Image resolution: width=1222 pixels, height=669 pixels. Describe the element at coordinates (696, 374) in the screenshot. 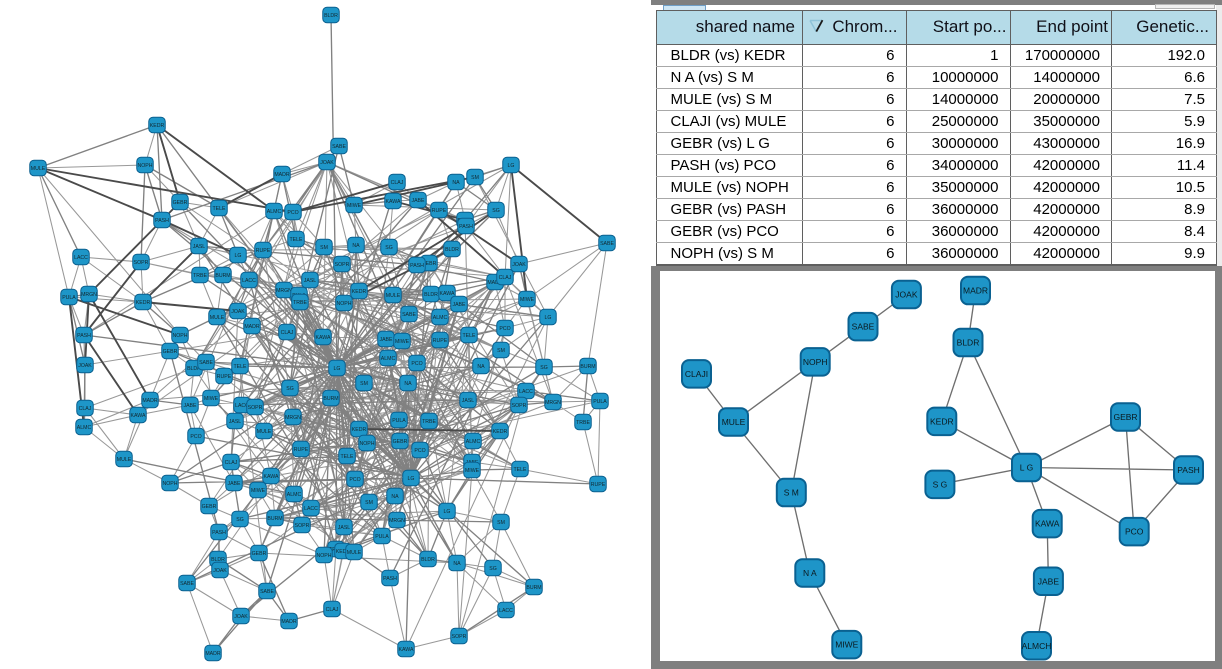

I see `svg-text: CLAJI` at that location.